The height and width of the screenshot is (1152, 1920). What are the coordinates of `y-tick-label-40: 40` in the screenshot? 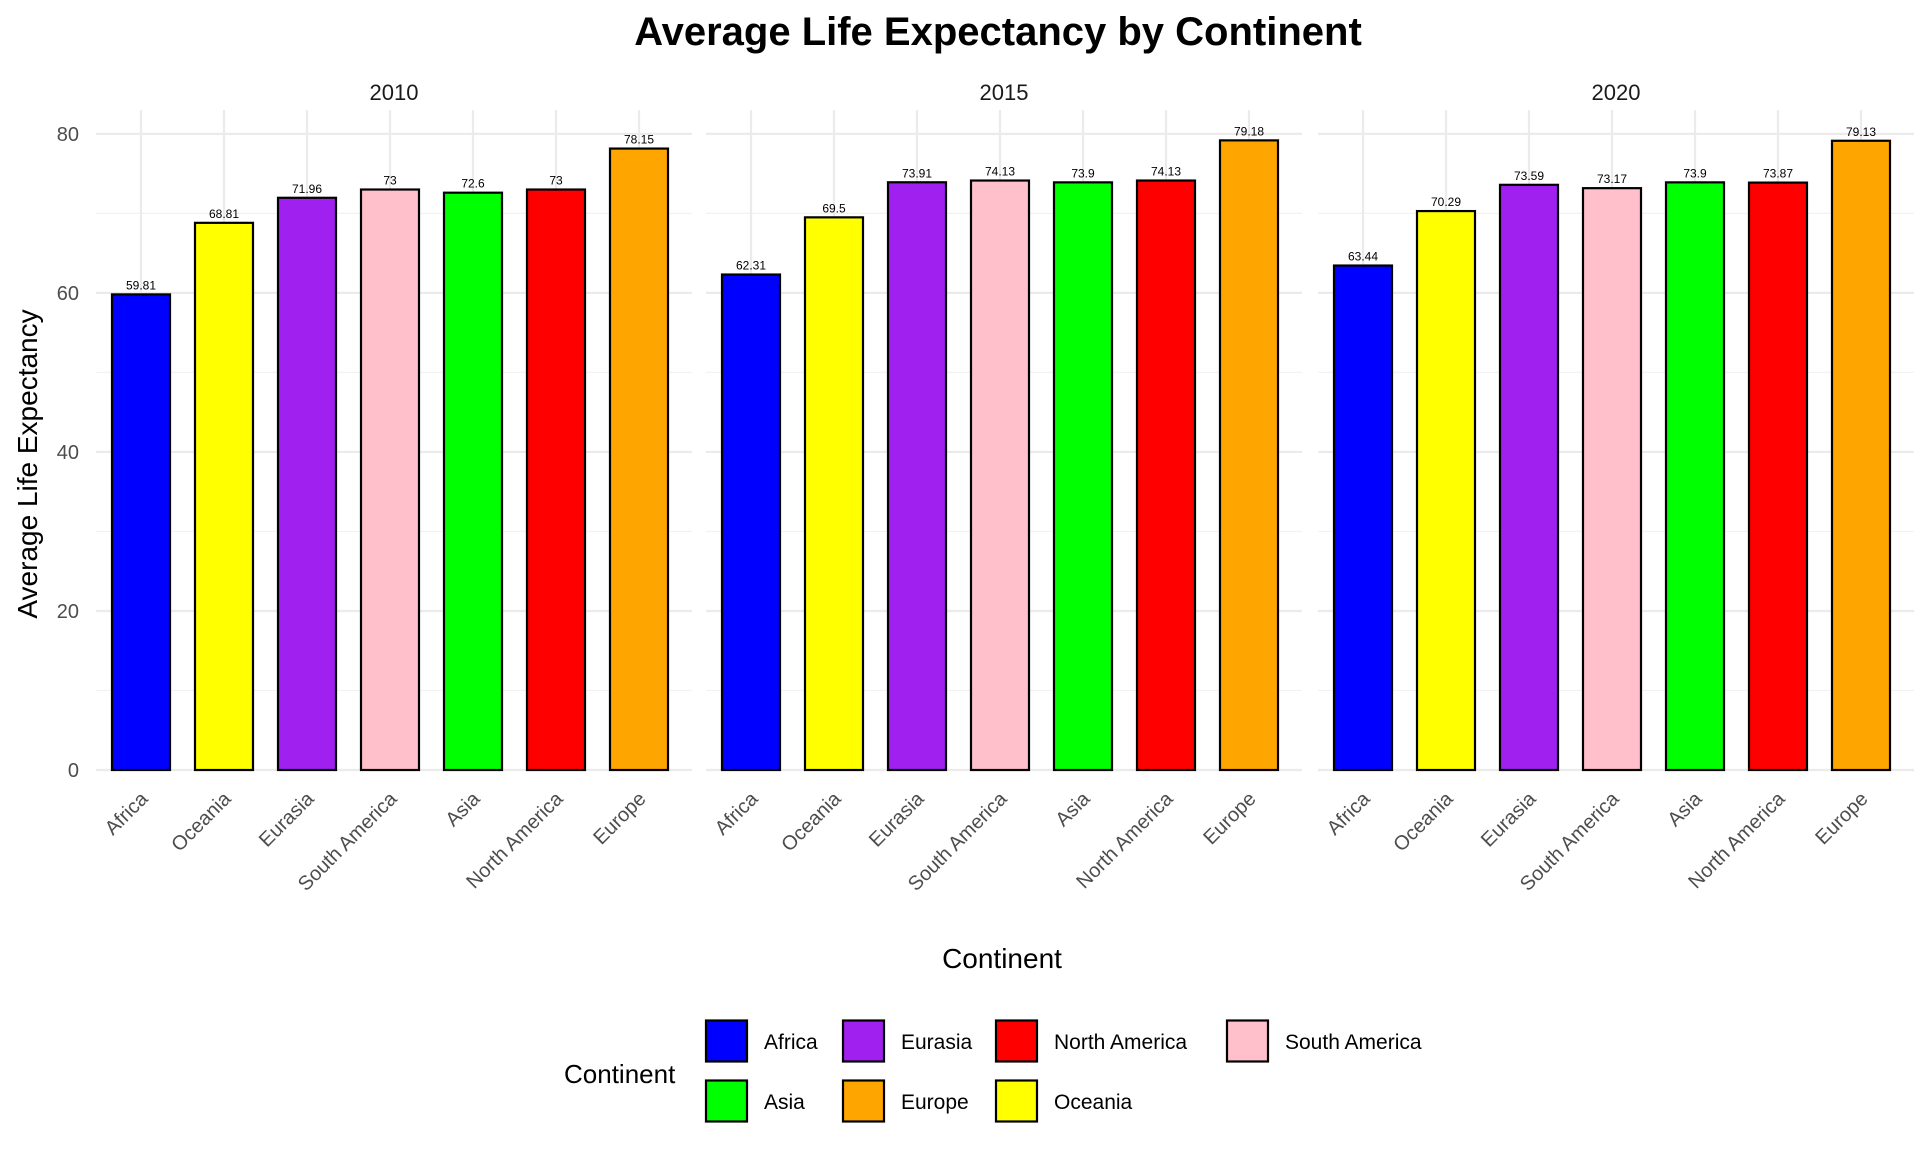 It's located at (68, 453).